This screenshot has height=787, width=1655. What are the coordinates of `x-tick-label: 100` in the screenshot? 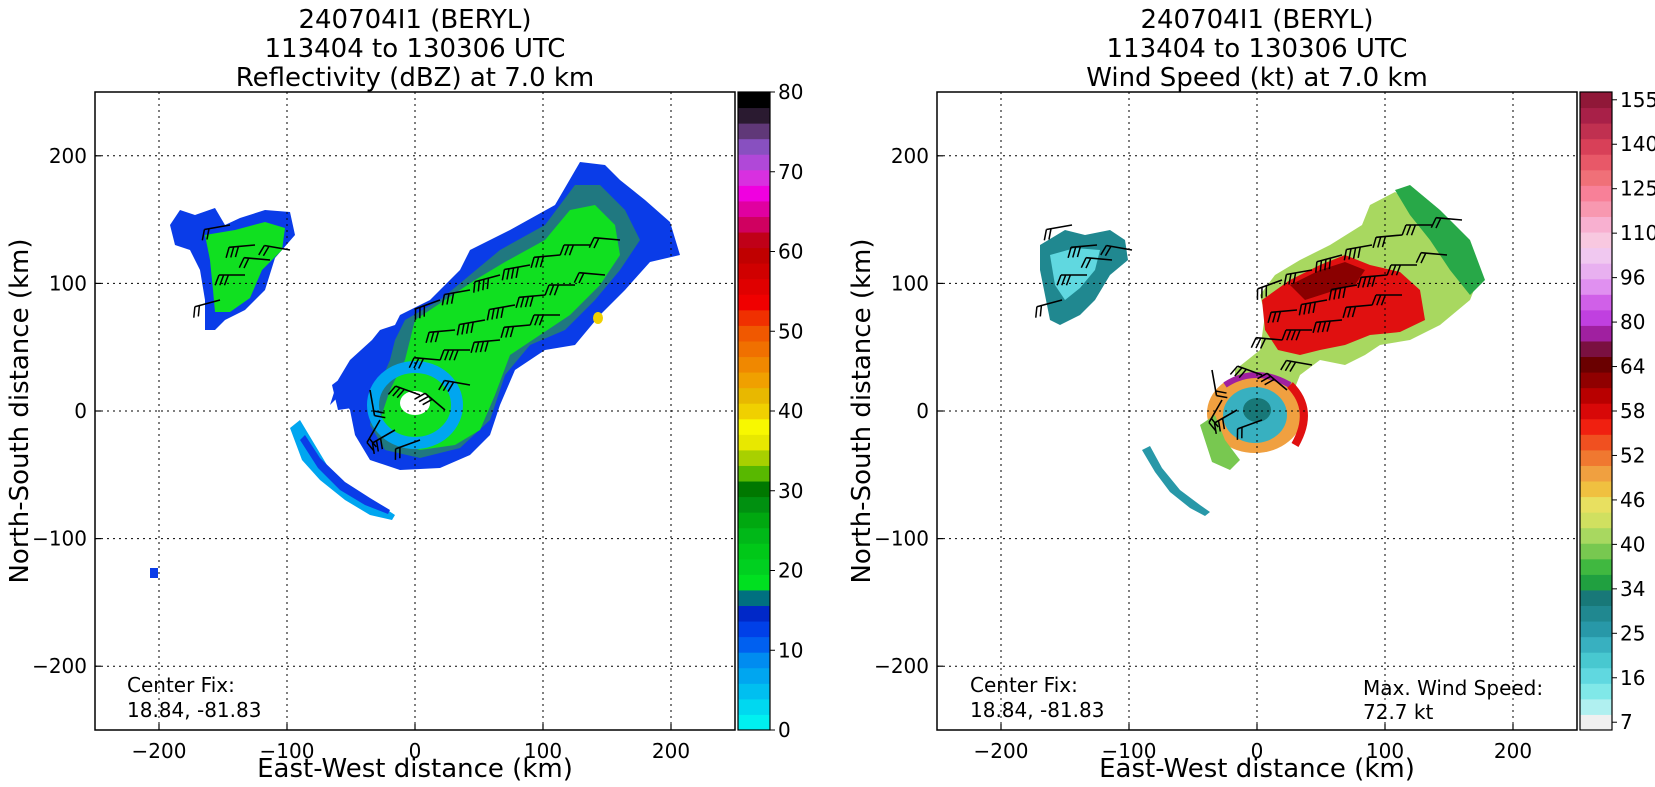 It's located at (1385, 751).